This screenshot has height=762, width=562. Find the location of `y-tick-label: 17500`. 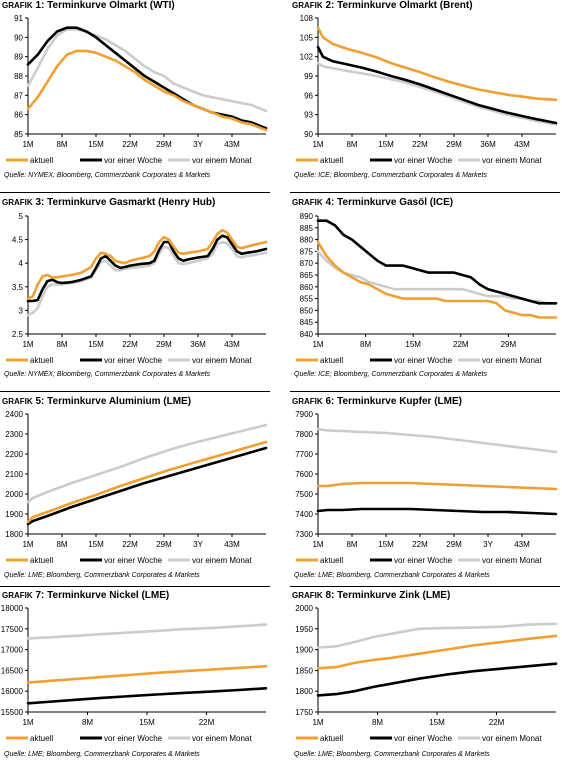

y-tick-label: 17500 is located at coordinates (12, 629).